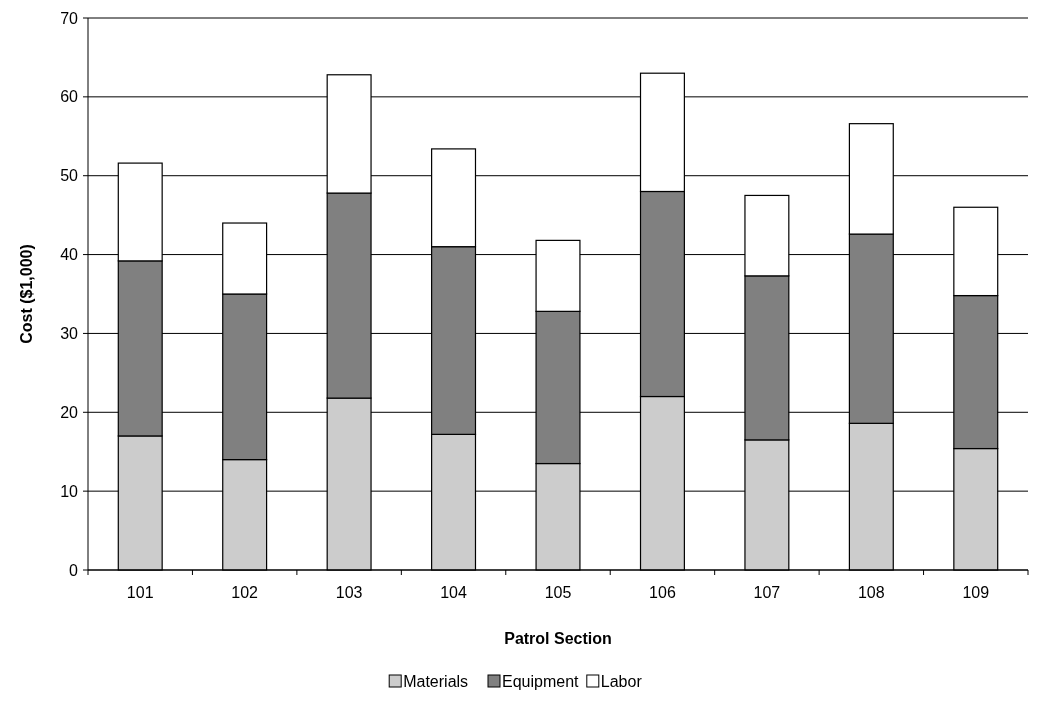 Image resolution: width=1038 pixels, height=717 pixels. What do you see at coordinates (767, 592) in the screenshot?
I see `x-tick-label: 107` at bounding box center [767, 592].